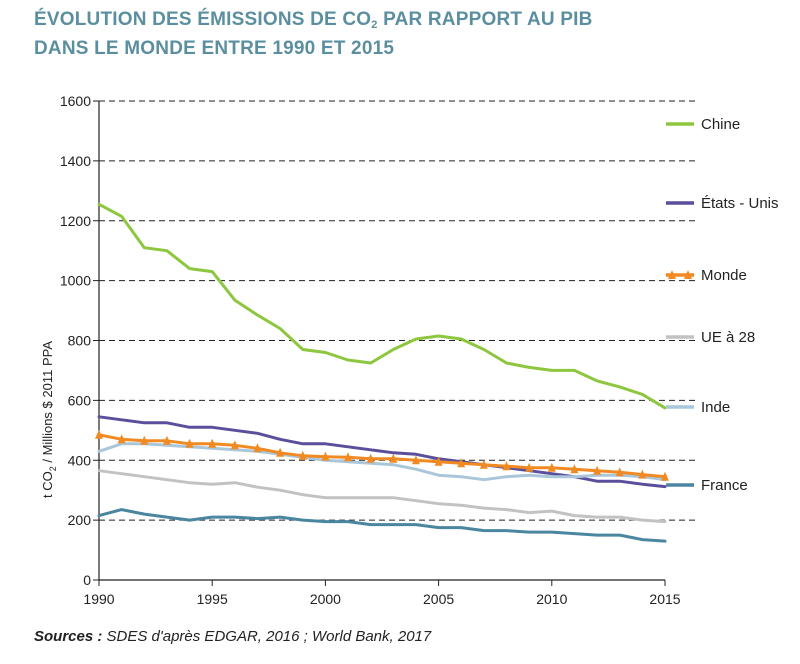  I want to click on x-tick-label: 2015, so click(664, 599).